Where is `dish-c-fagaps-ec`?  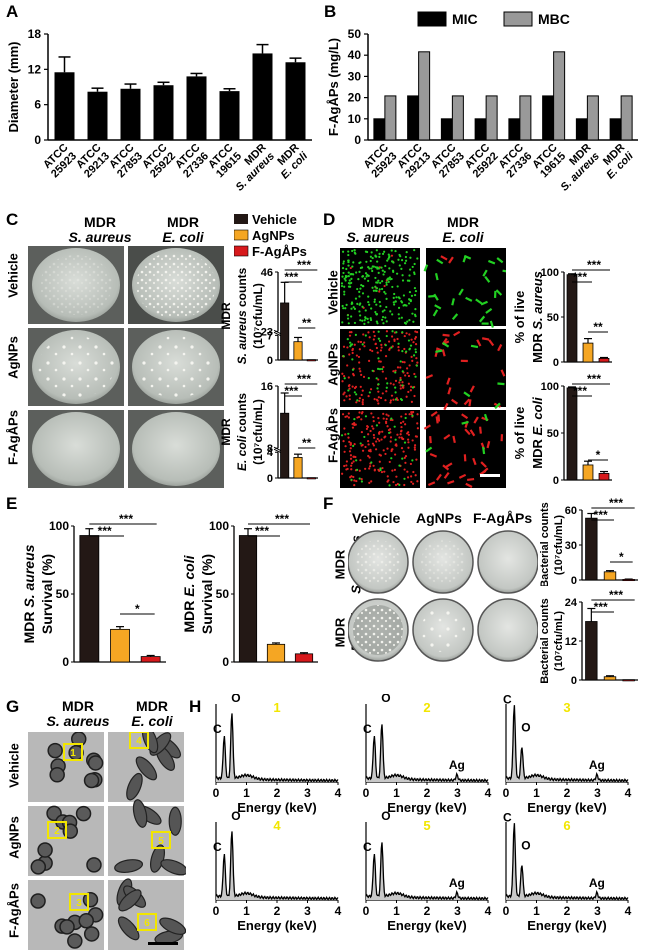 dish-c-fagaps-ec is located at coordinates (176, 449).